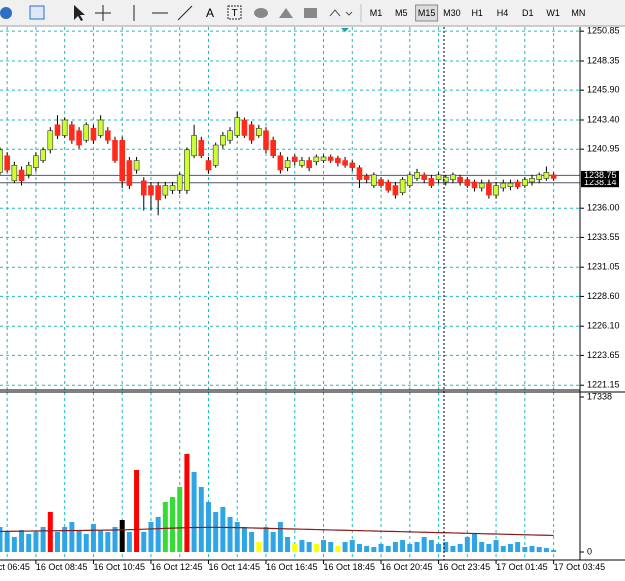  Describe the element at coordinates (578, 13) in the screenshot. I see `timeframe-button: MN` at that location.